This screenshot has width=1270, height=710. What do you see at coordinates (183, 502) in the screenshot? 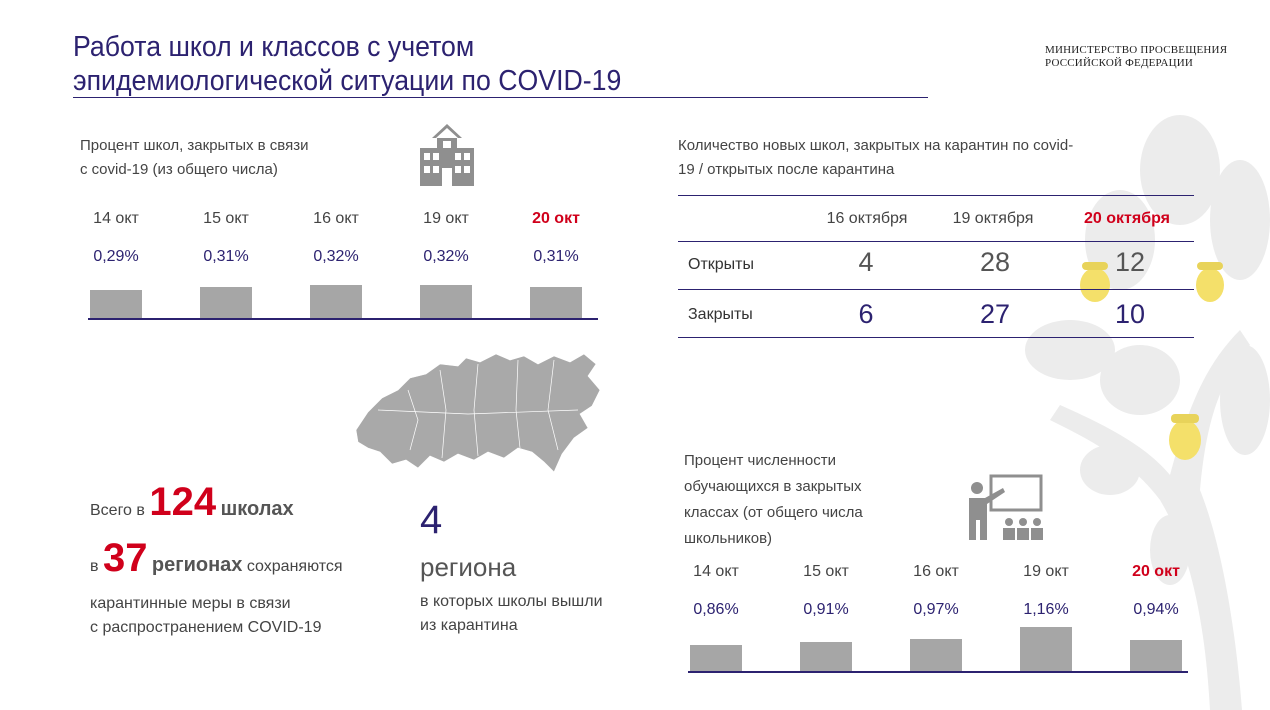
I see `total-schools-count: 124` at bounding box center [183, 502].